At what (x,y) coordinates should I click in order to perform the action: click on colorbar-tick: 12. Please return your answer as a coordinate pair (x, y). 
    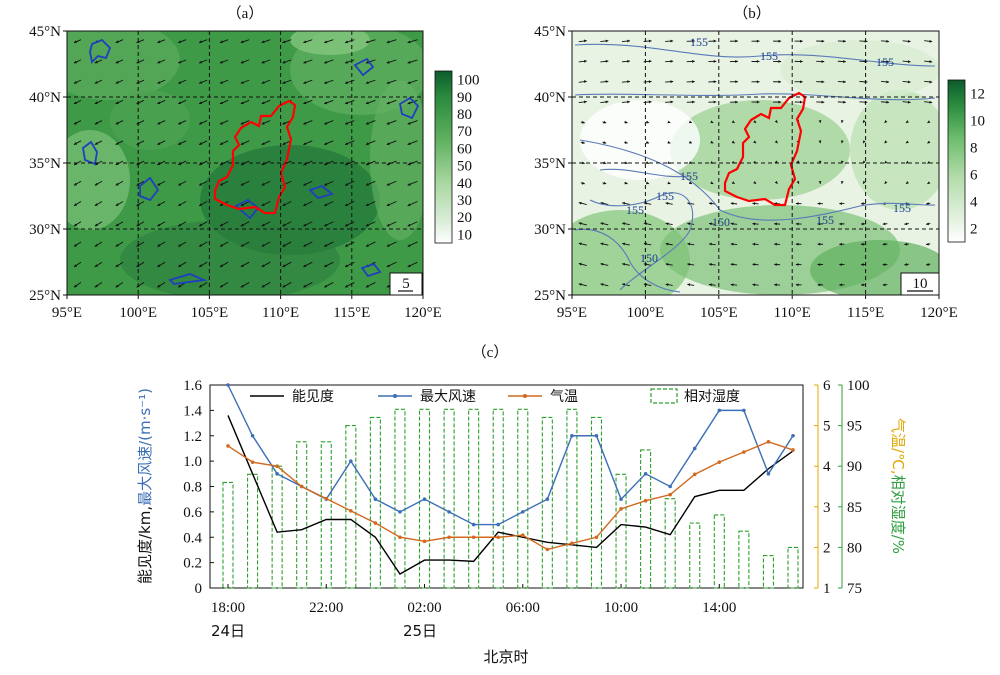
    Looking at the image, I should click on (977, 95).